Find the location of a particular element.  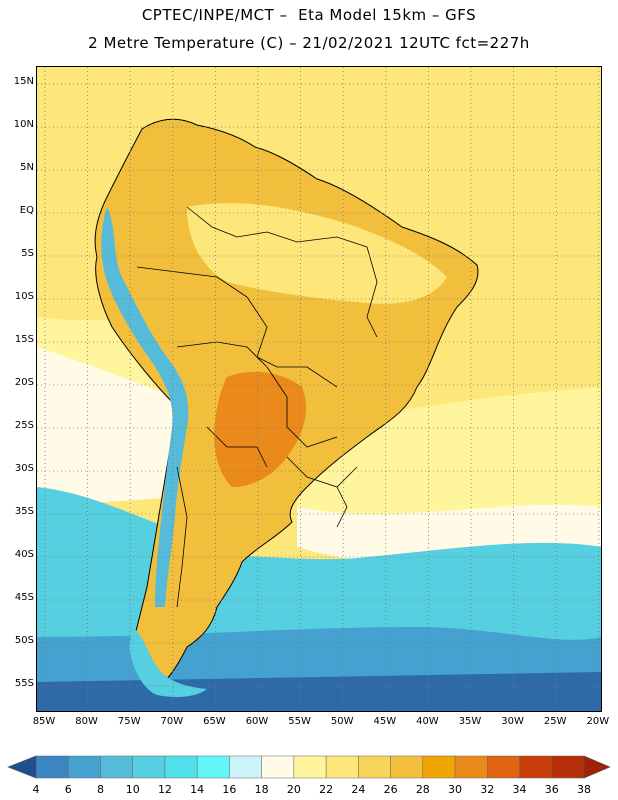

latitude-label: 55S is located at coordinates (24, 683).